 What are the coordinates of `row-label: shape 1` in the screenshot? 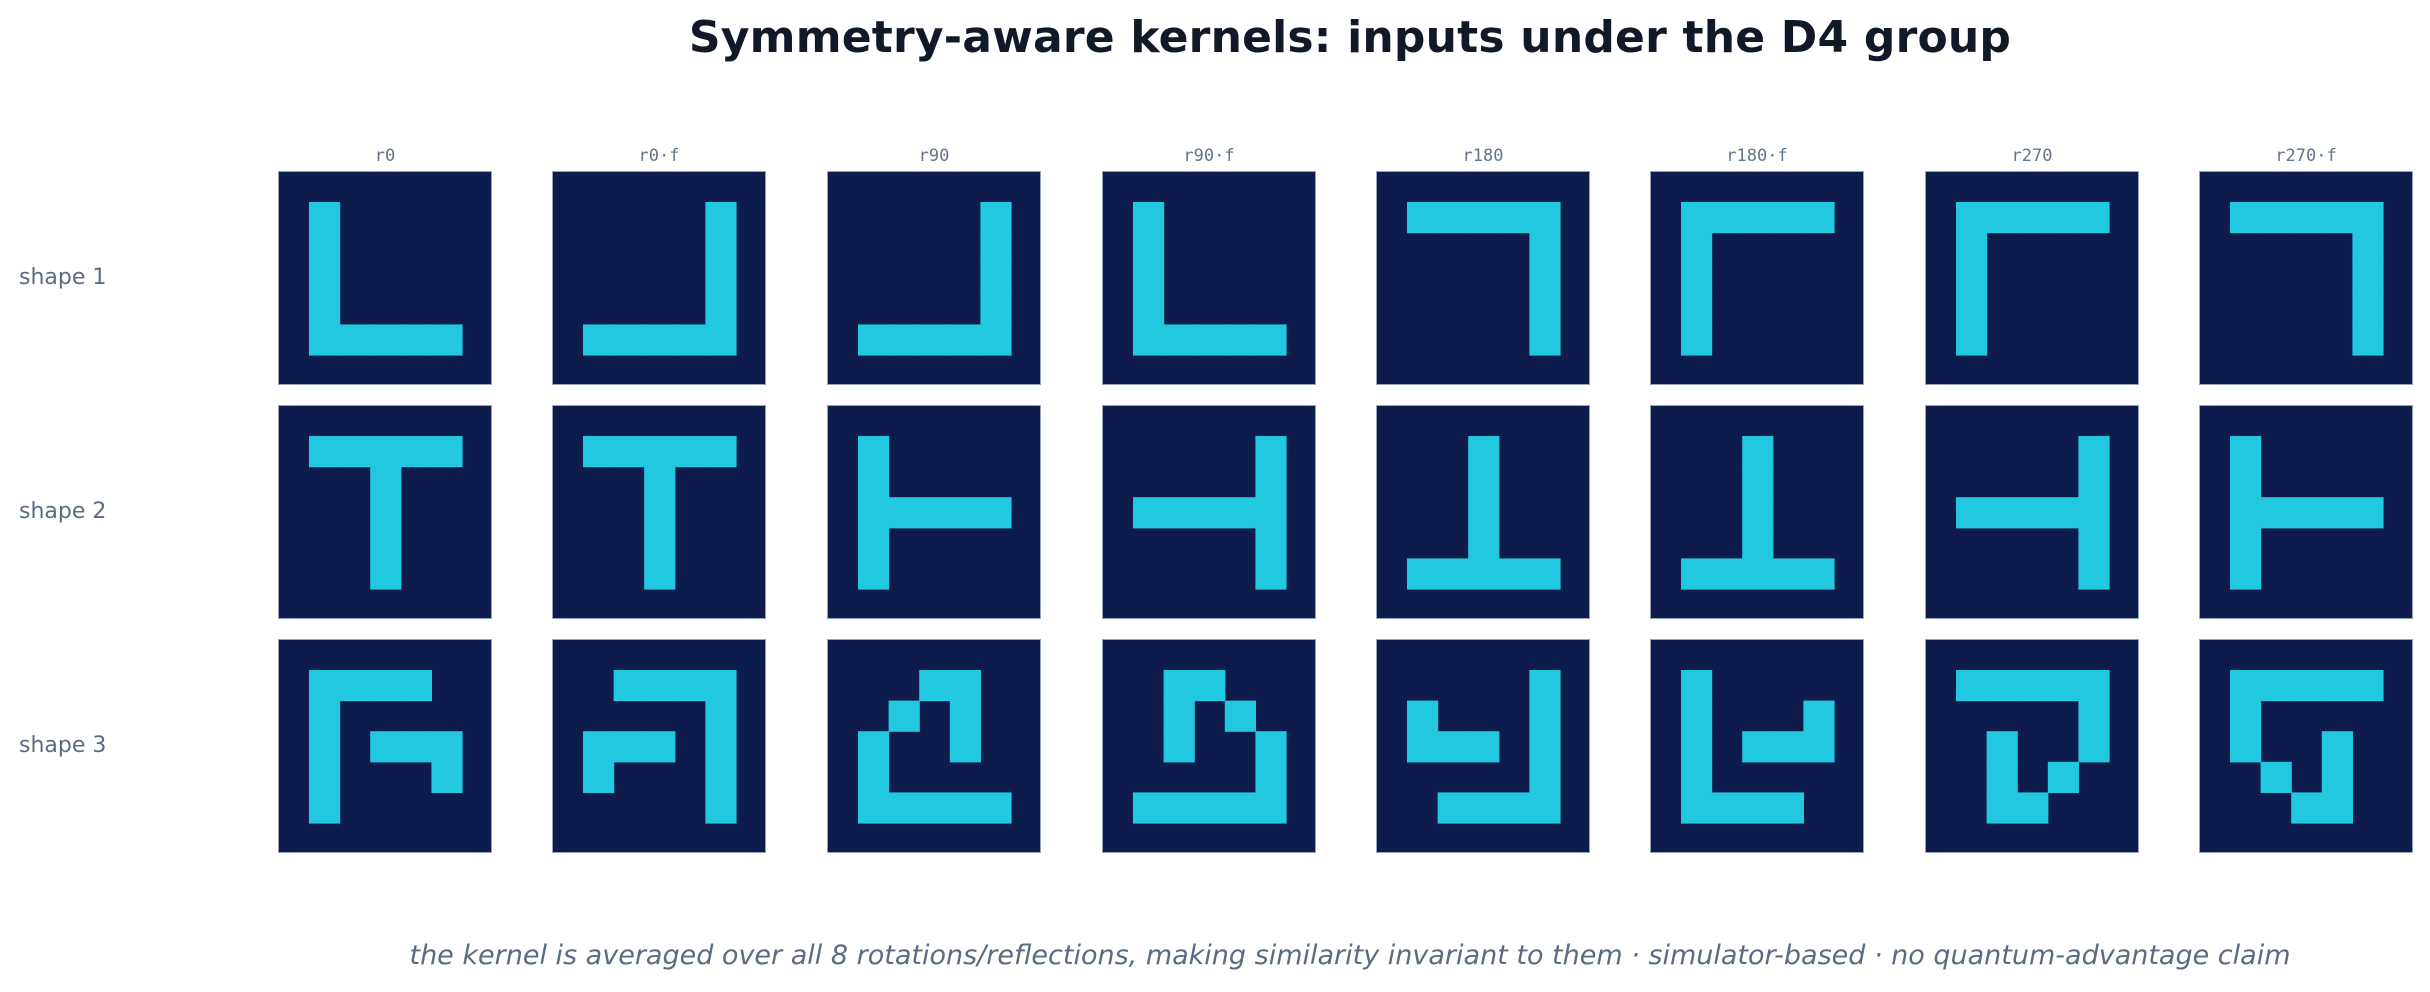 It's located at (63, 277).